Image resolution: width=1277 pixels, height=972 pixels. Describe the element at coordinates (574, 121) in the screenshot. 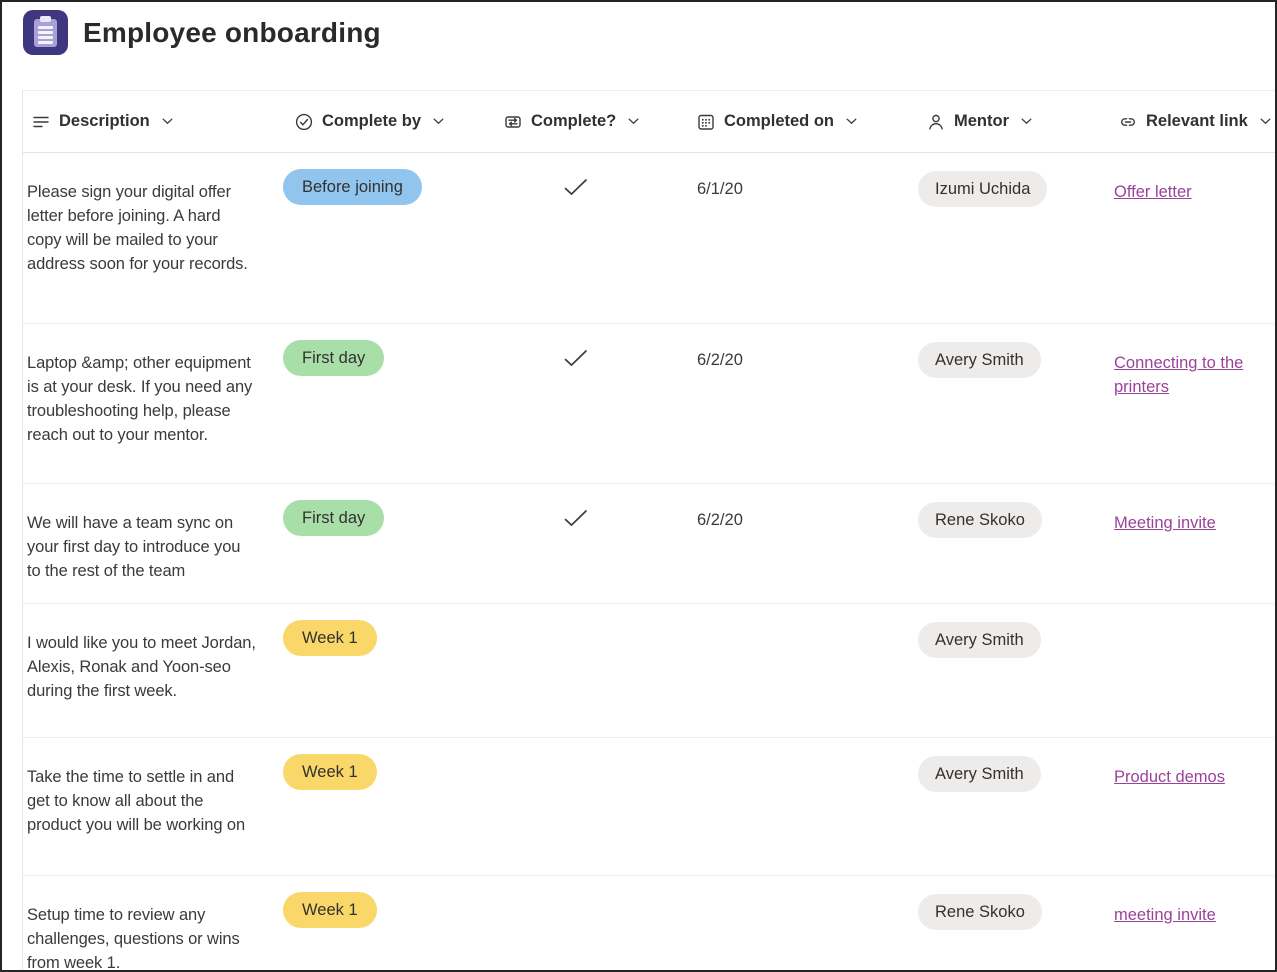

I see `column-label: Complete?` at that location.